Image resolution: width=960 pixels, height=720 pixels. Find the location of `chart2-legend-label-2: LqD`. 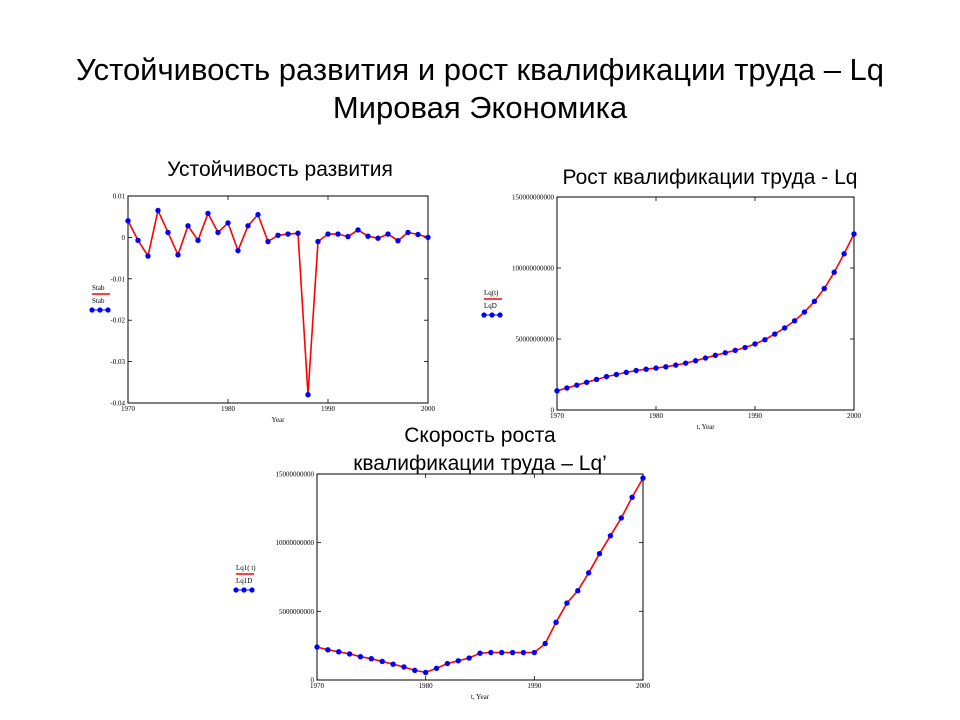

chart2-legend-label-2: LqD is located at coordinates (490, 306).